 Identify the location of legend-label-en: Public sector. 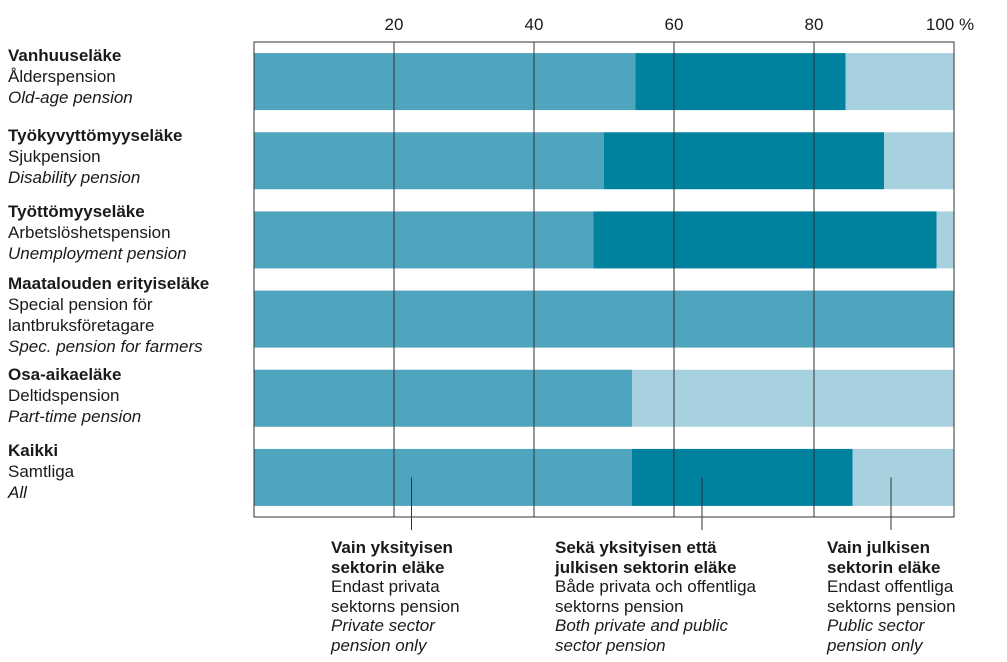
(876, 625).